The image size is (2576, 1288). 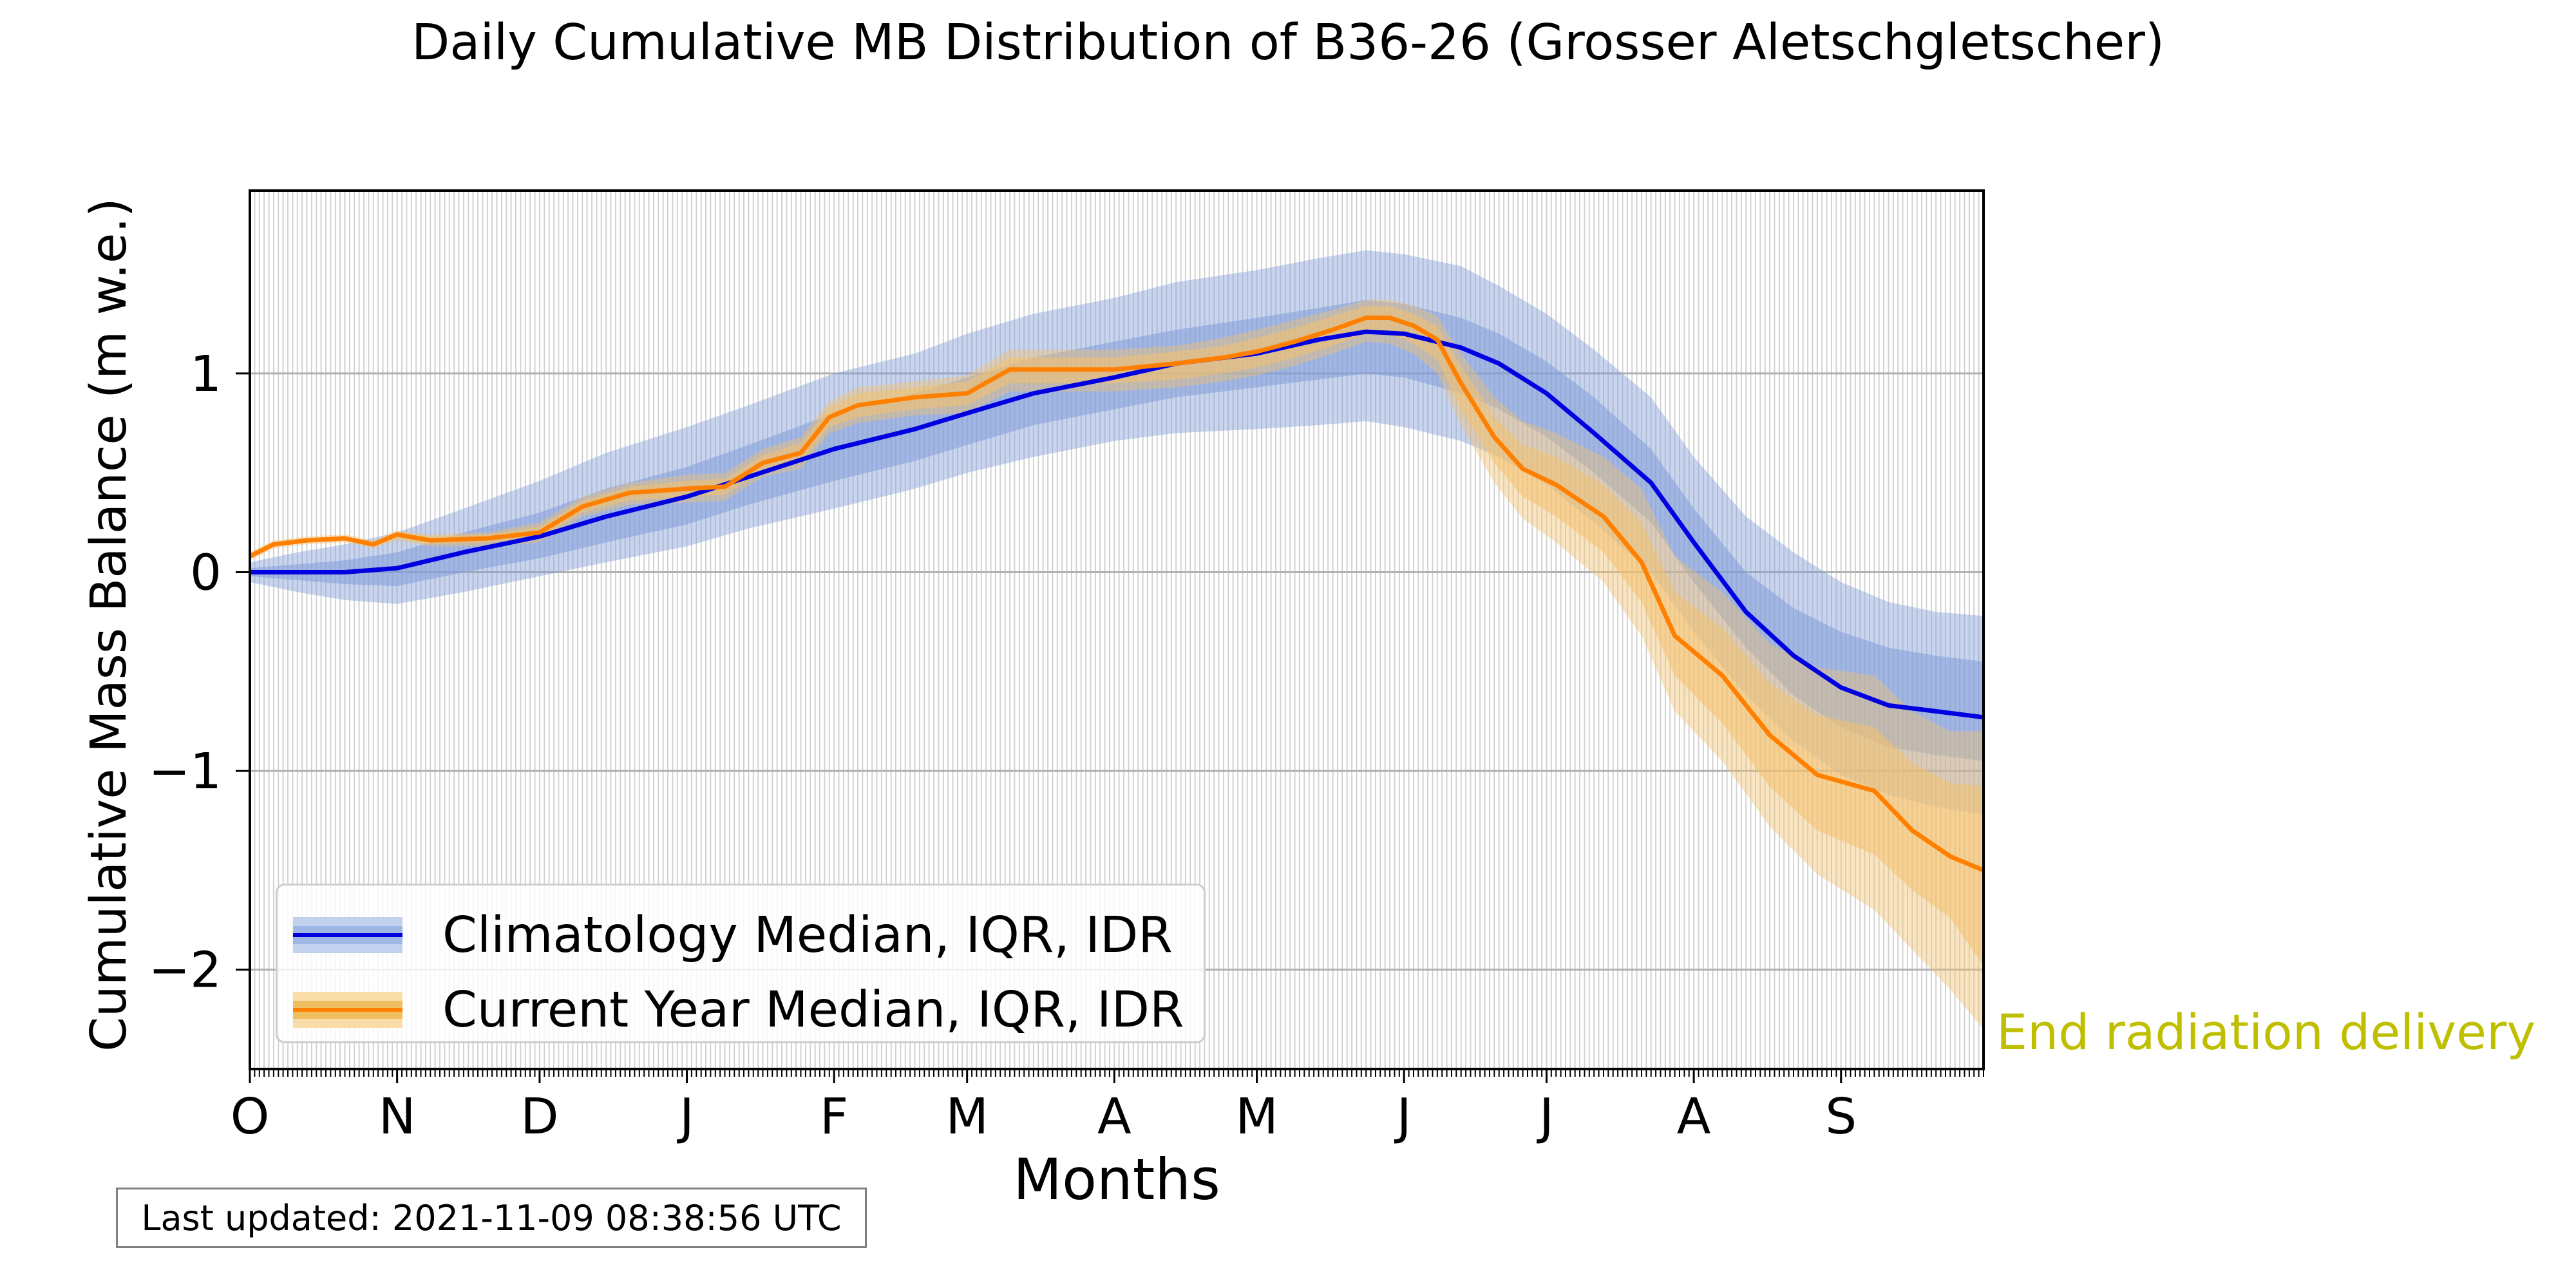 What do you see at coordinates (206, 573) in the screenshot?
I see `y-tick-label: 0` at bounding box center [206, 573].